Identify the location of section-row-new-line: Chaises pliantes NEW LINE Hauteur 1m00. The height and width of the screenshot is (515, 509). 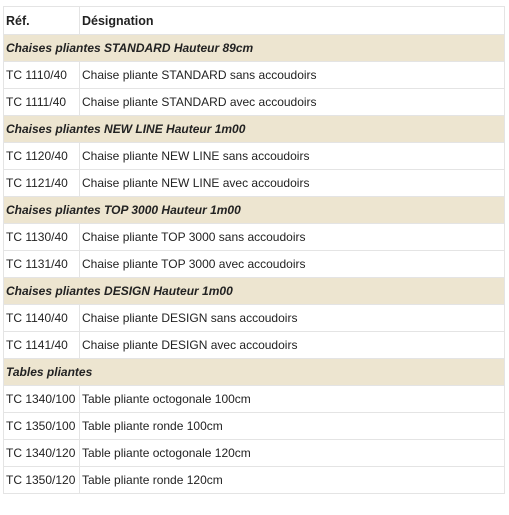
(254, 129).